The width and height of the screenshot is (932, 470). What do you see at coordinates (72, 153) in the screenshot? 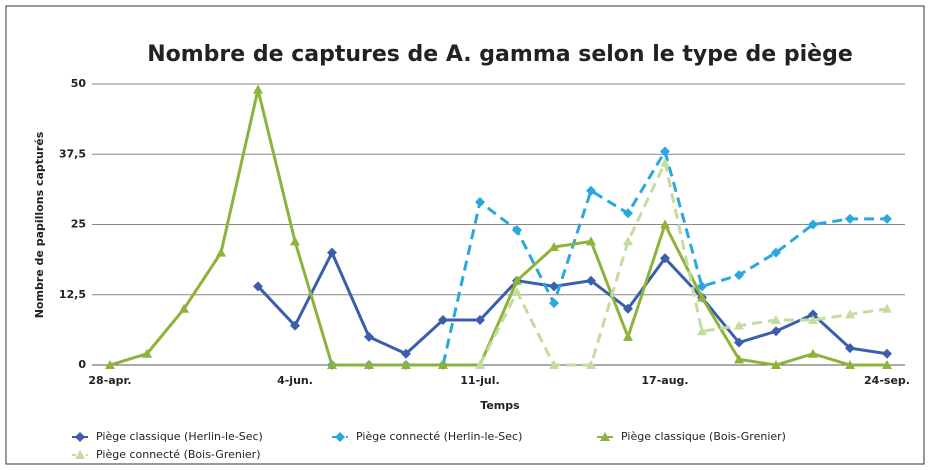
I see `y-tick-label: 37,5` at bounding box center [72, 153].